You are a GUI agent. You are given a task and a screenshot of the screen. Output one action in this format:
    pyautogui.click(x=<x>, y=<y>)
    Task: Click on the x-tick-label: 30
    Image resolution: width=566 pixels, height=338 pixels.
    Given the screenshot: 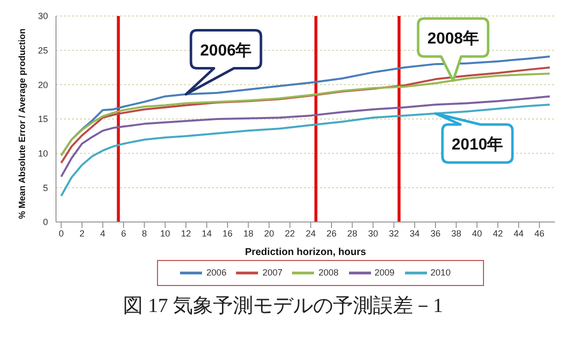 What is the action you would take?
    pyautogui.click(x=373, y=233)
    